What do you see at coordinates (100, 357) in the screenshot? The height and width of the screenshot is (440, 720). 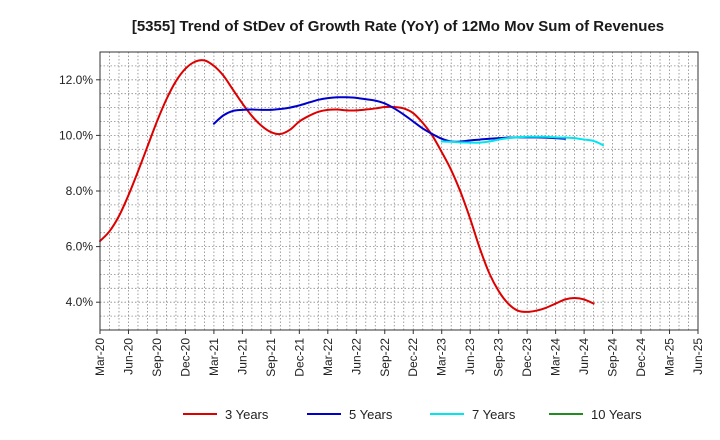 I see `x-tick-label: Mar-20` at bounding box center [100, 357].